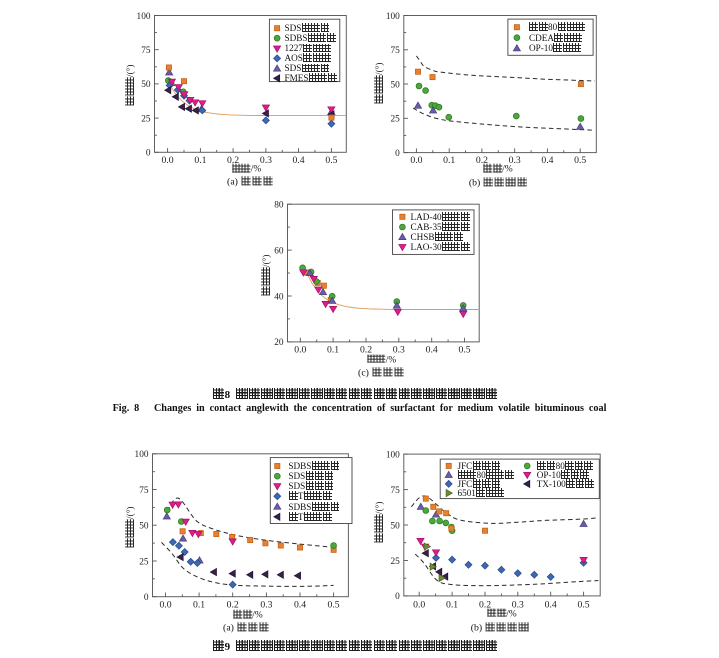 This screenshot has height=658, width=719. Describe the element at coordinates (279, 251) in the screenshot. I see `svg-text: 60` at that location.